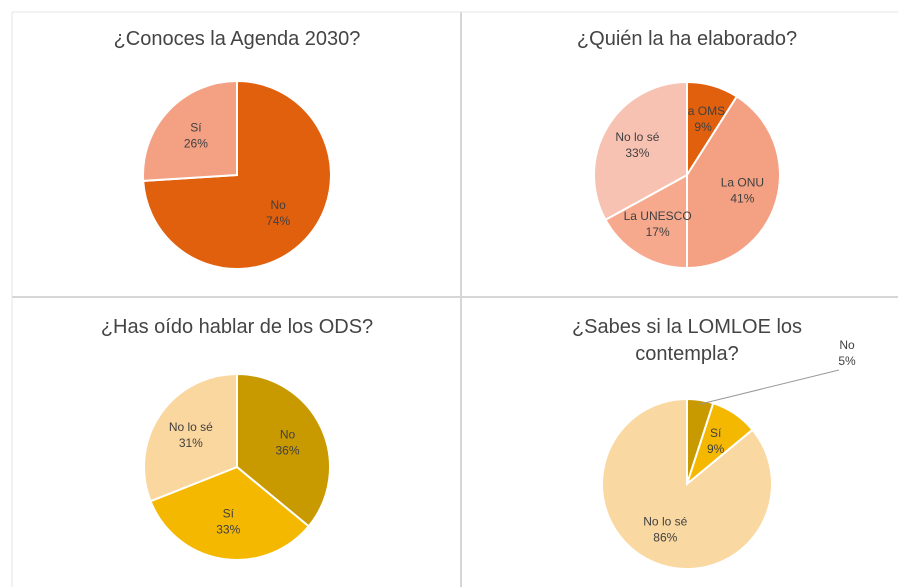  I want to click on data-label-category: La UNESCO, so click(658, 216).